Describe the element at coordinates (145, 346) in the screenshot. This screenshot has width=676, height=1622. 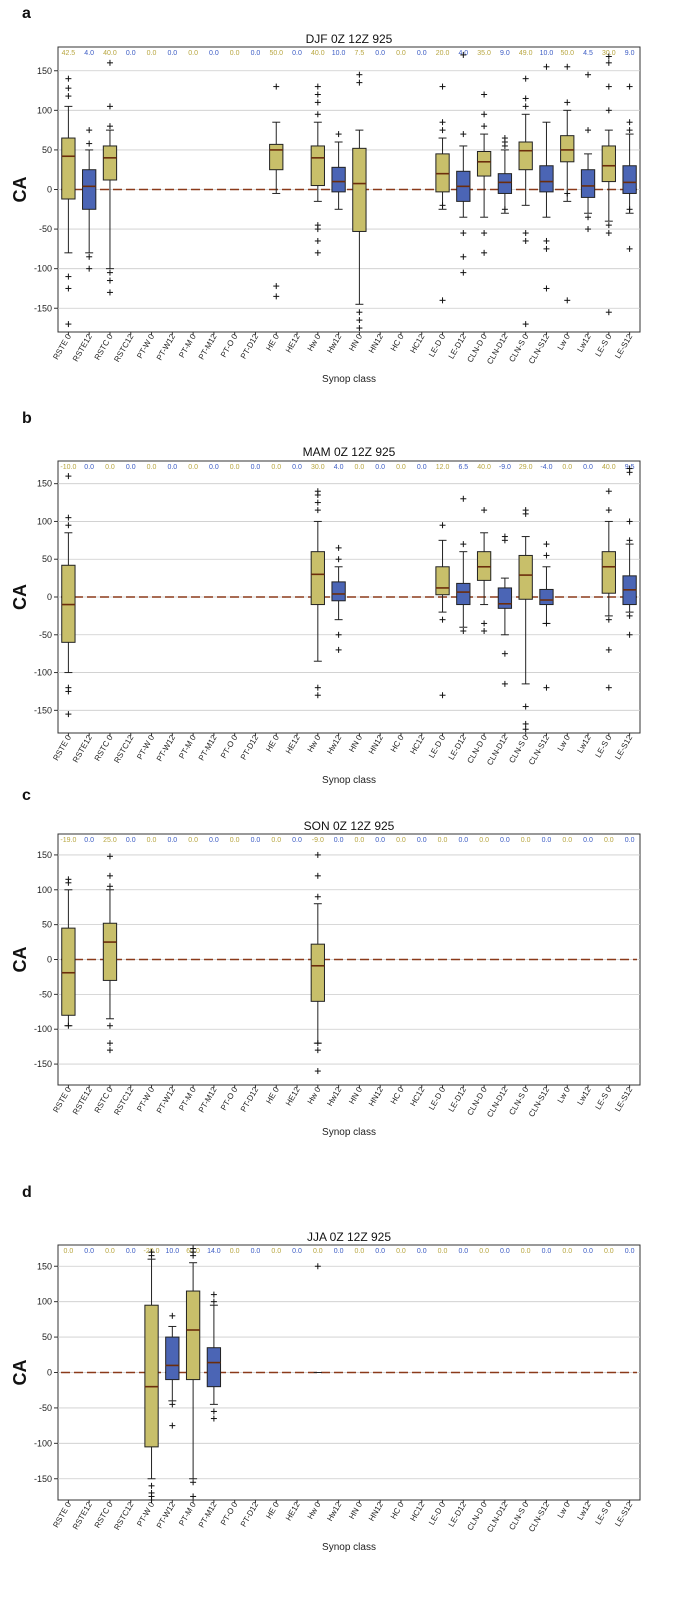
I see `x-tick-label: PT-W 0` at that location.